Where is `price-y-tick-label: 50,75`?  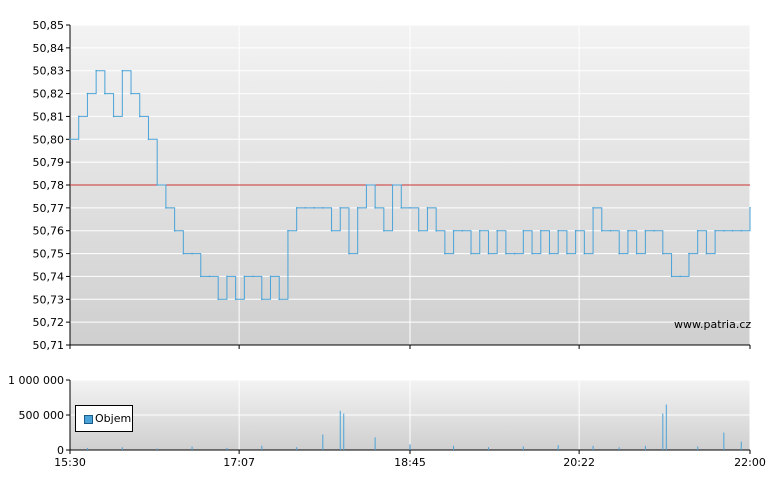 price-y-tick-label: 50,75 is located at coordinates (49, 254).